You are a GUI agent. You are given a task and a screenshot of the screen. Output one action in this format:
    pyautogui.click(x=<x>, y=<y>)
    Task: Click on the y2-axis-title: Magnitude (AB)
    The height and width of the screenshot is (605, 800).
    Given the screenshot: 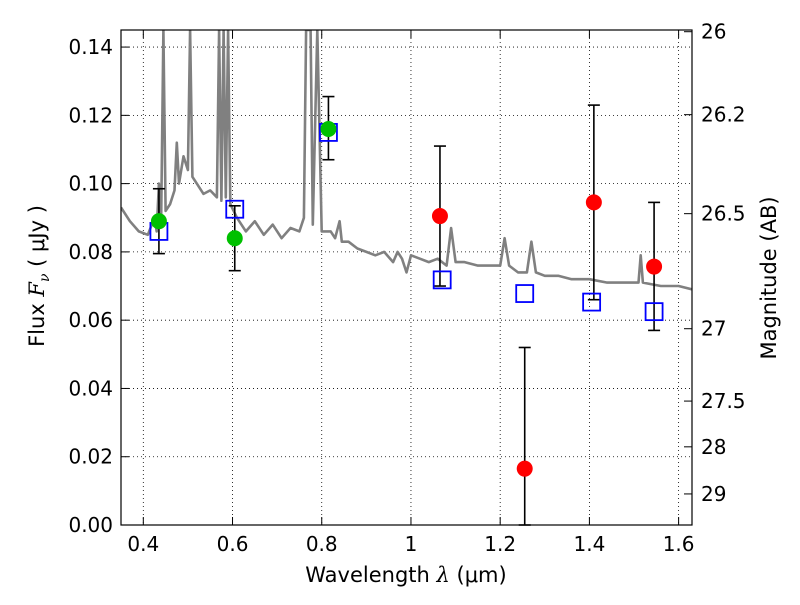 What is the action you would take?
    pyautogui.click(x=769, y=277)
    